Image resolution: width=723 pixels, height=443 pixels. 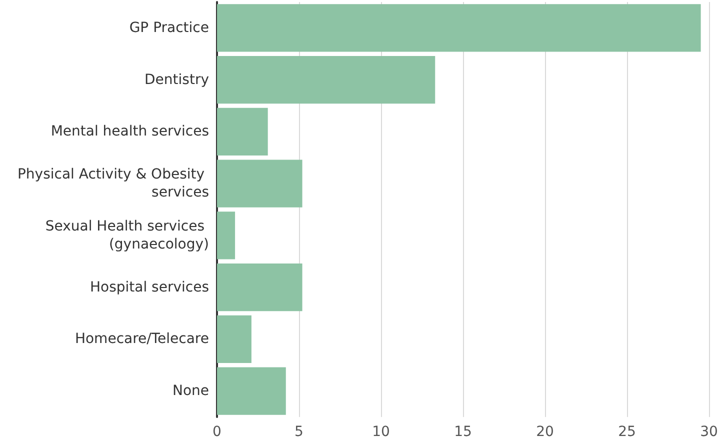 What do you see at coordinates (113, 183) in the screenshot?
I see `y-tick-label: Physical Activity & Obesity services` at bounding box center [113, 183].